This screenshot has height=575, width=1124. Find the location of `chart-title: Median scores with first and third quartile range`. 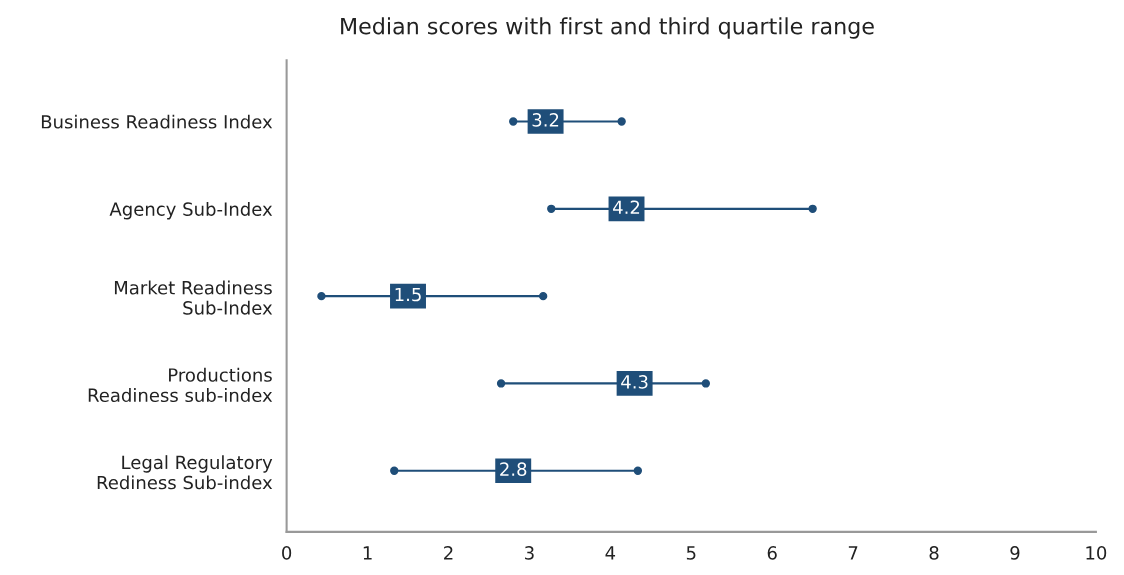

chart-title: Median scores with first and third quartile range is located at coordinates (607, 28).